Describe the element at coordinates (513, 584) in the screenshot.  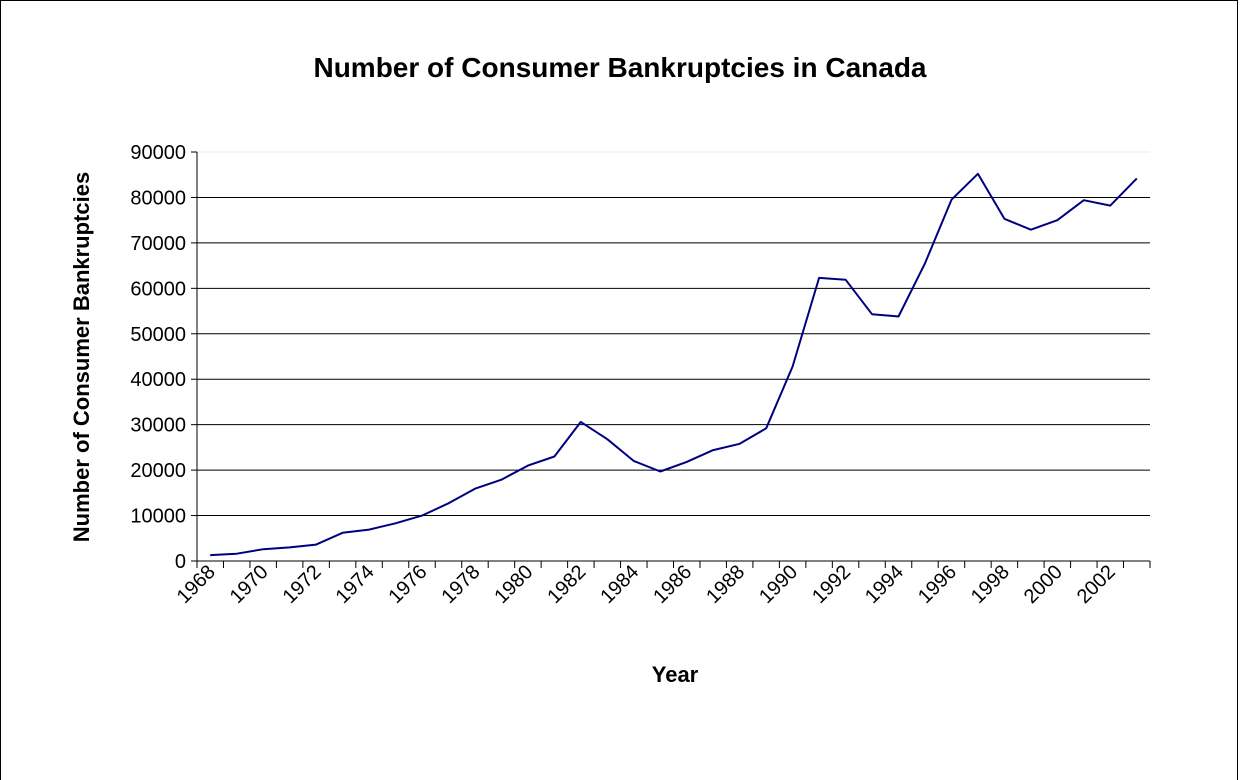
I see `x-tick-label: 1980` at that location.